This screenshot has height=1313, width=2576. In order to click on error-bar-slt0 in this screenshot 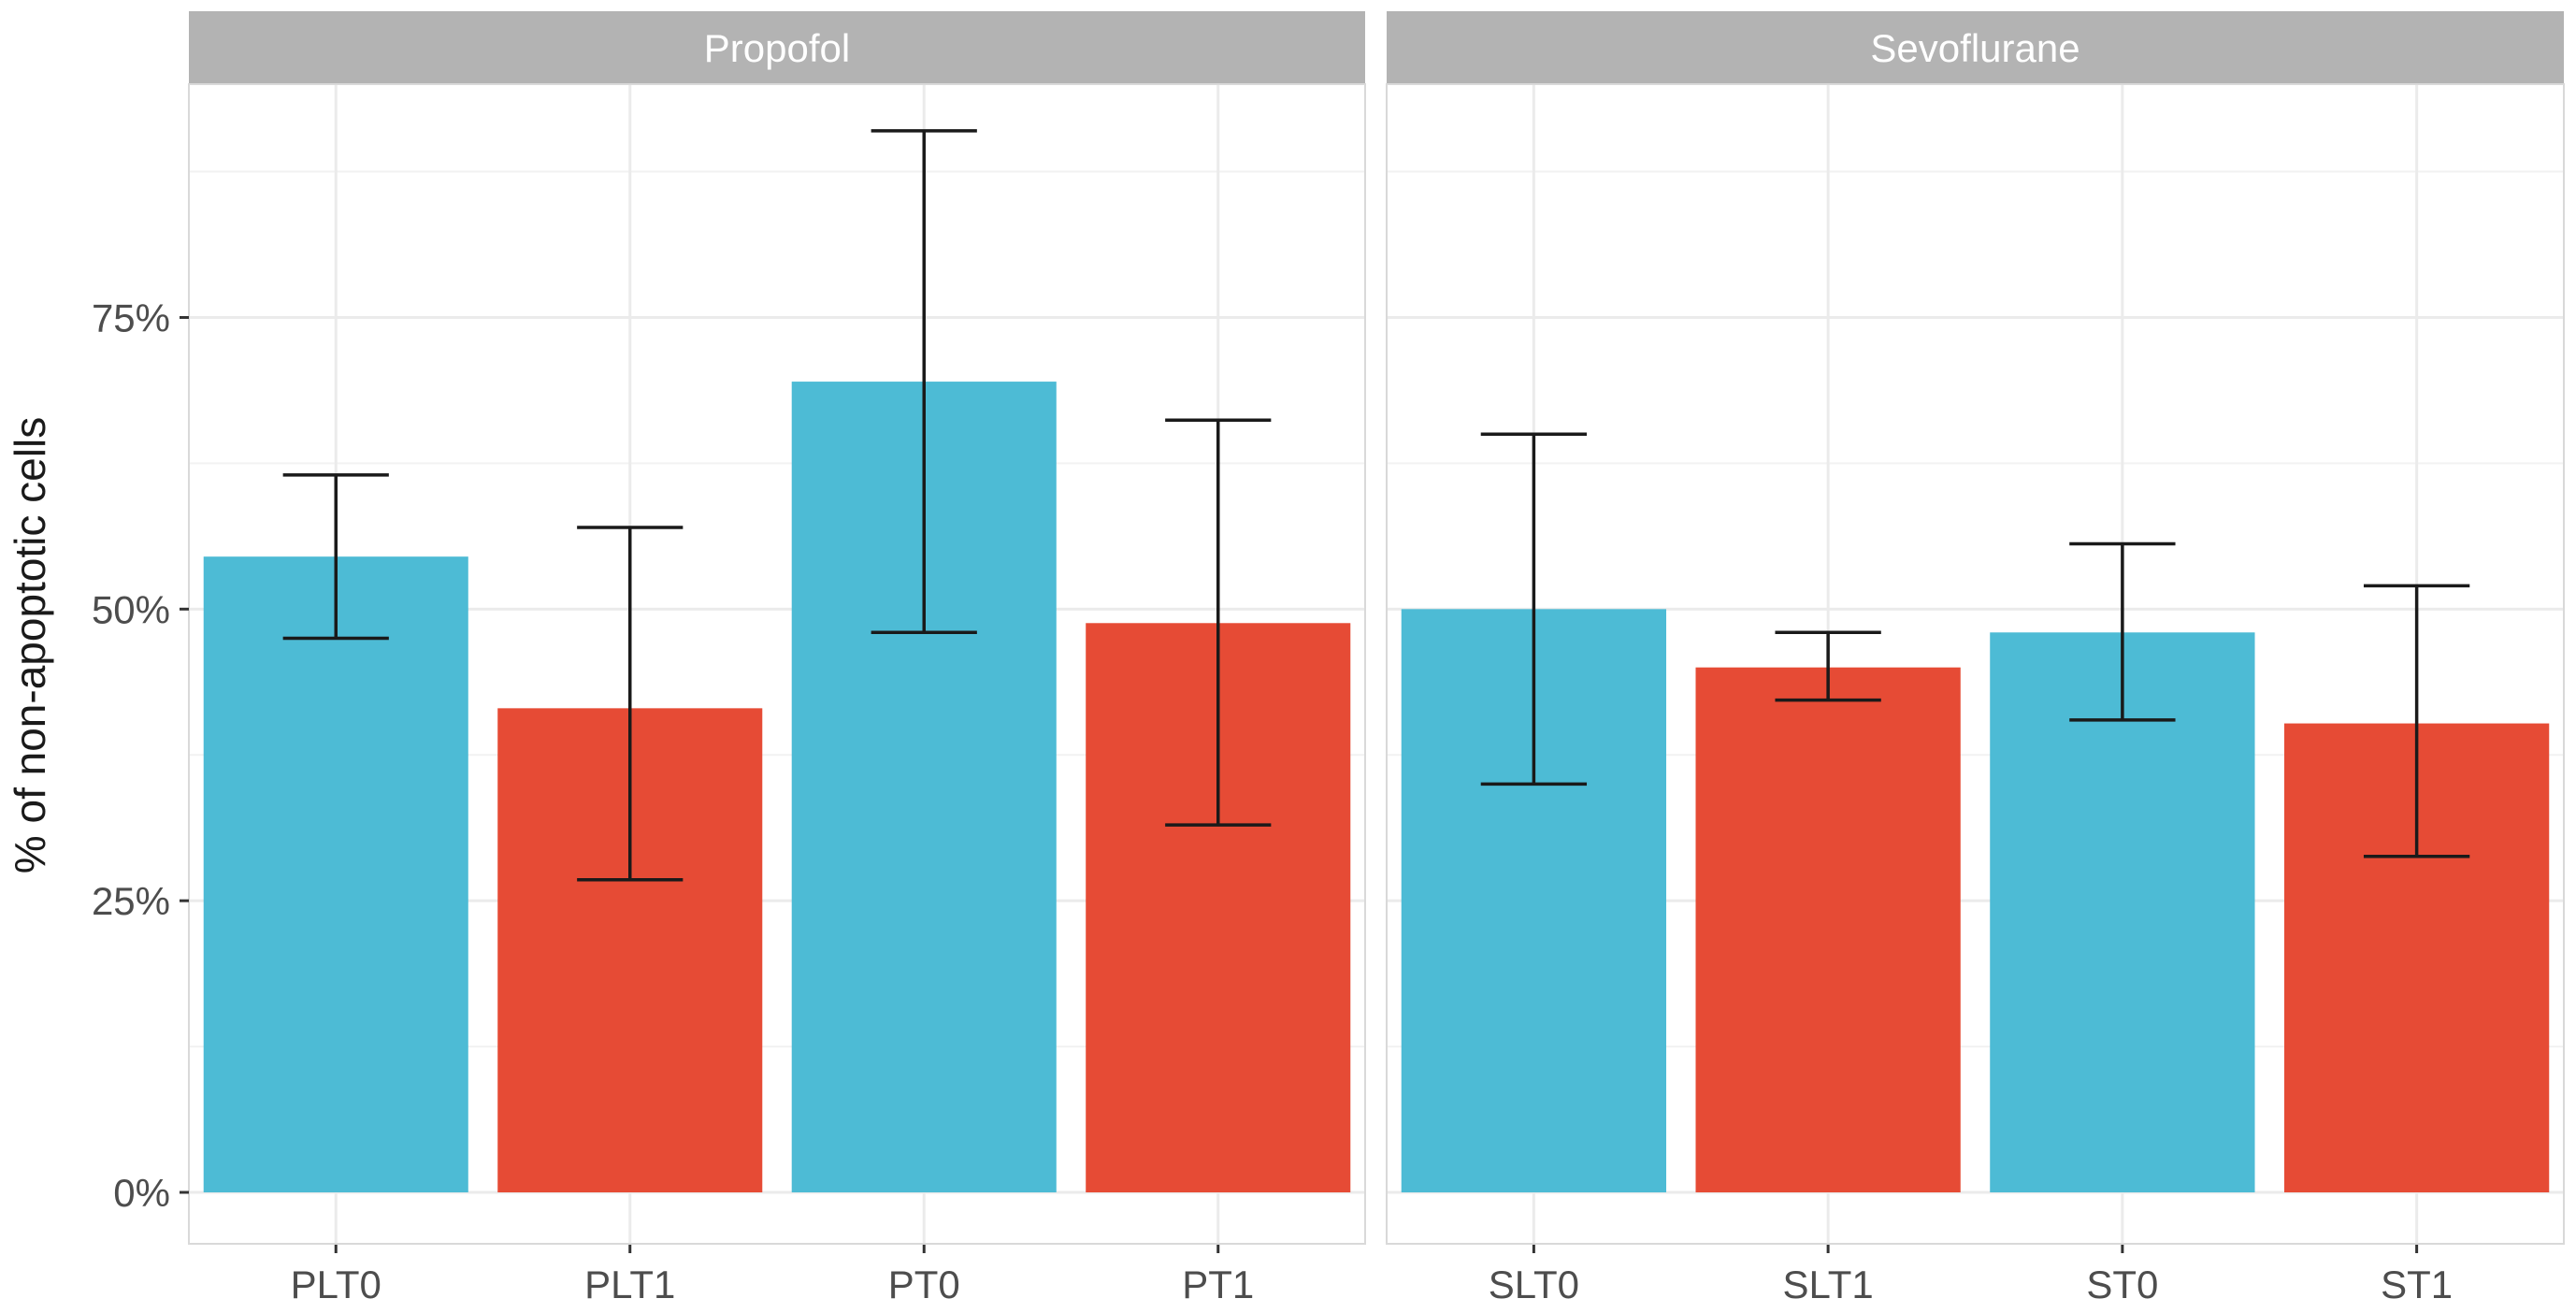, I will do `click(1534, 609)`.